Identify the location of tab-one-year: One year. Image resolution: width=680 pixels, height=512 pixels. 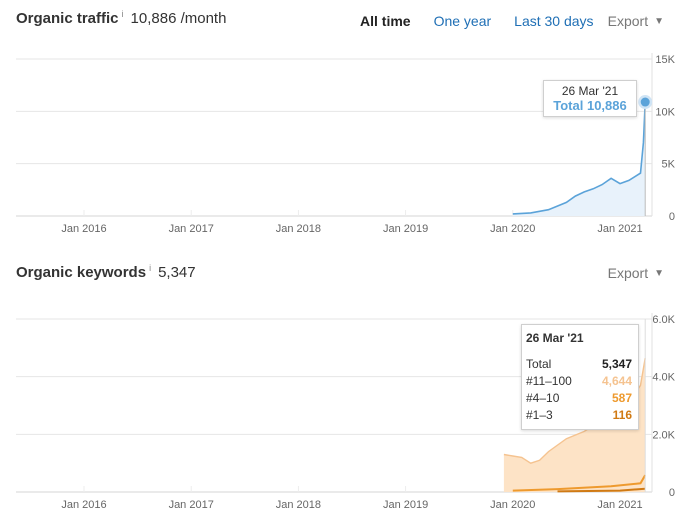
(462, 21).